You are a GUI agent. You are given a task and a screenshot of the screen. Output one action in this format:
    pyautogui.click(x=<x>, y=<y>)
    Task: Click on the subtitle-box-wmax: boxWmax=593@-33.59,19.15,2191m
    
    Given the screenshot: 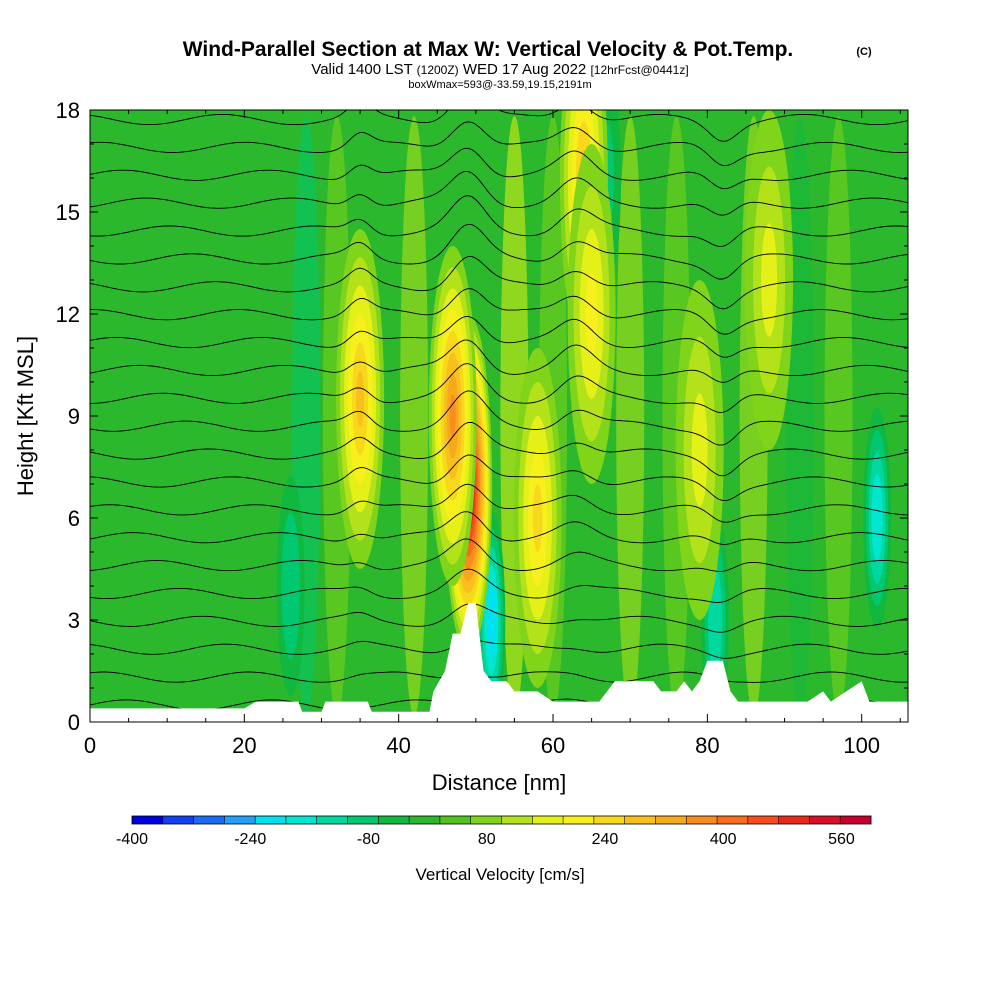 What is the action you would take?
    pyautogui.click(x=499, y=85)
    